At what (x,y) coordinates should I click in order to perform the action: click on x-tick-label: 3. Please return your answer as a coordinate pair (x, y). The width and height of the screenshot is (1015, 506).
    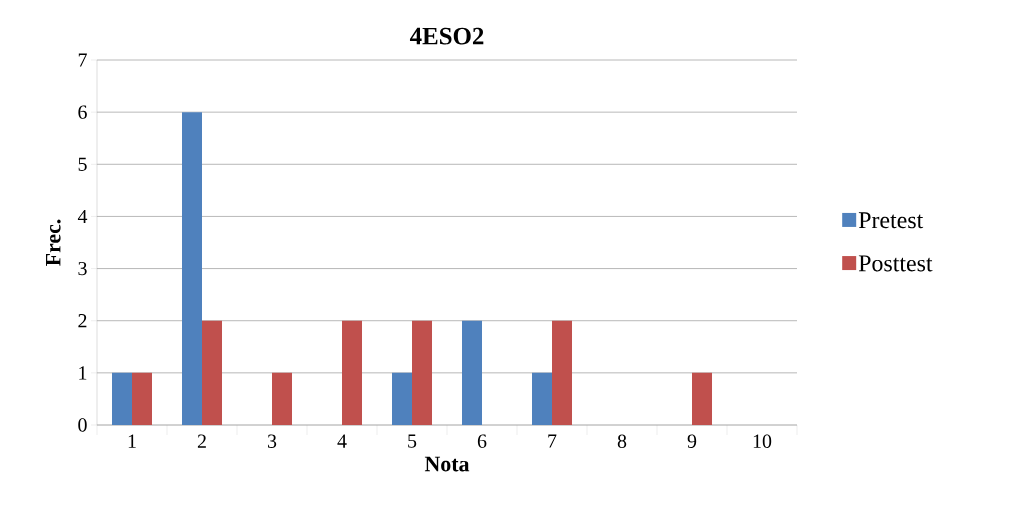
    Looking at the image, I should click on (272, 441).